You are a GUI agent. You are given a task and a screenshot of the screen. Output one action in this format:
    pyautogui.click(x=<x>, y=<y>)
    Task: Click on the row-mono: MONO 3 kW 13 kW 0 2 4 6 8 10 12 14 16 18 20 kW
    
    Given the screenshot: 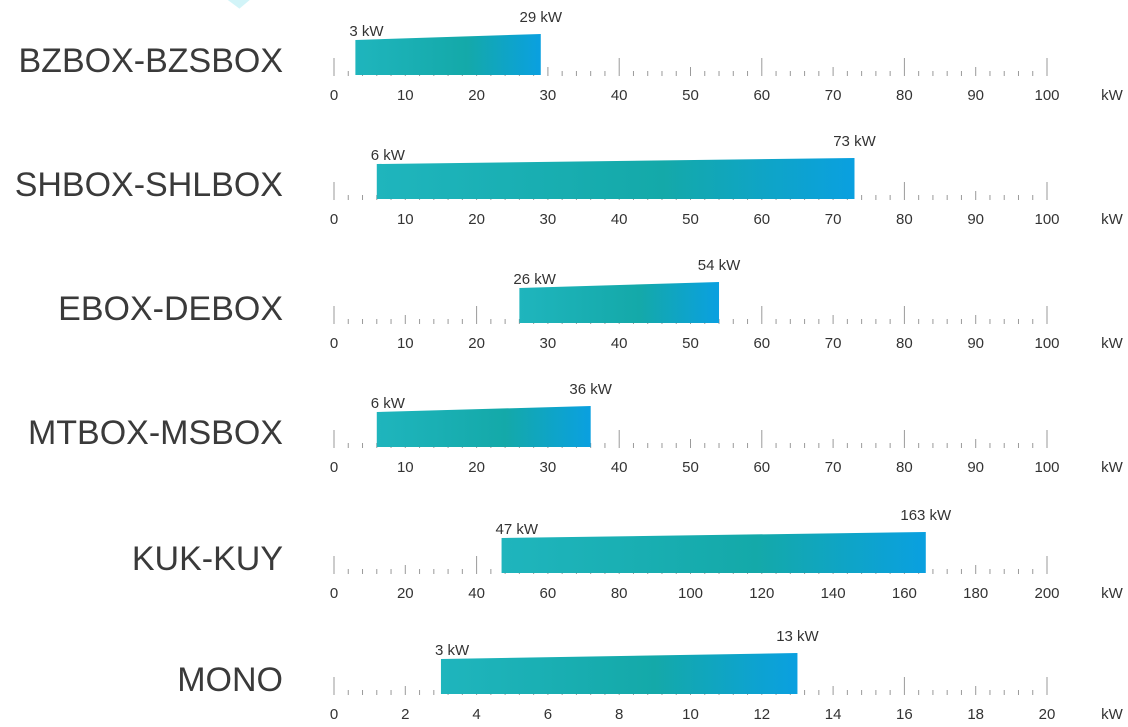 What is the action you would take?
    pyautogui.click(x=650, y=675)
    